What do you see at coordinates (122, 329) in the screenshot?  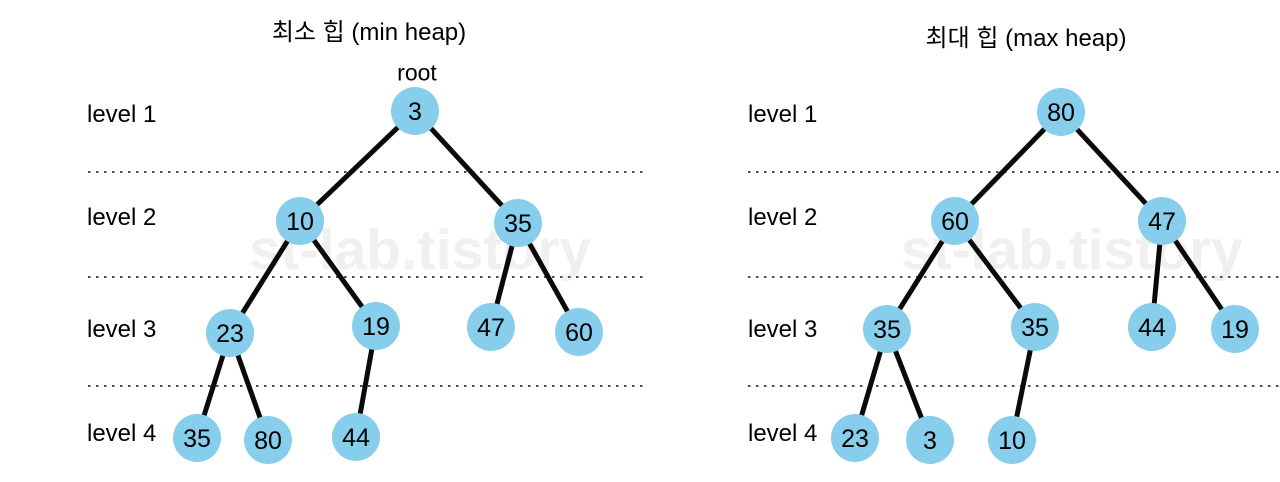 I see `level-label-min-3: level 3` at bounding box center [122, 329].